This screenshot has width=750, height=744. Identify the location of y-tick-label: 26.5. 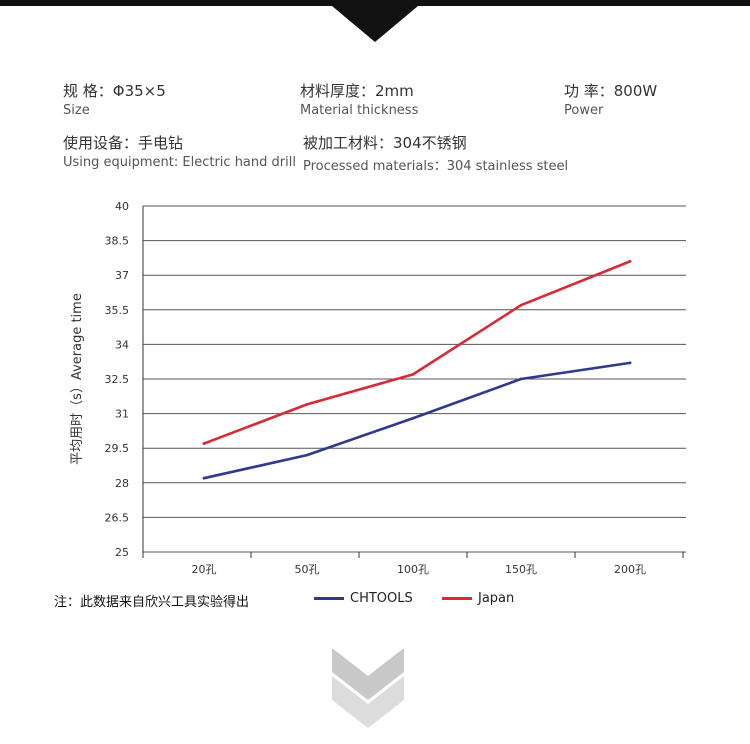
(117, 517).